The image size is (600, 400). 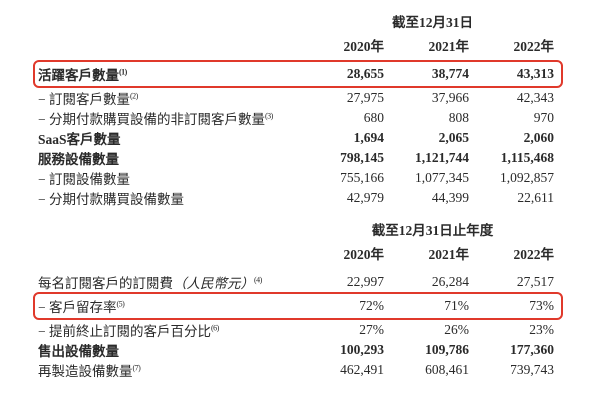 I want to click on row-value: 462,491, so click(x=362, y=369).